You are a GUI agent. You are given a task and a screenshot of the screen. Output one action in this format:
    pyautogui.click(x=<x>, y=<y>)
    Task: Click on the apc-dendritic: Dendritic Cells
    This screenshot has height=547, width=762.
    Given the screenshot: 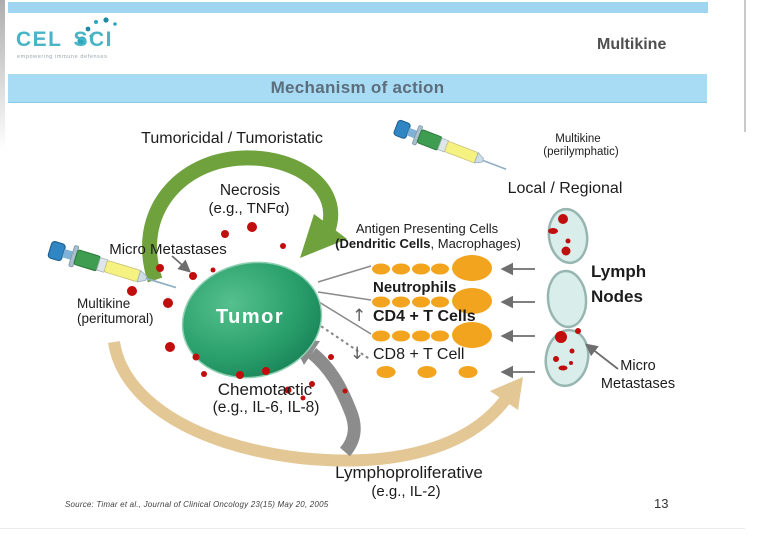 What is the action you would take?
    pyautogui.click(x=385, y=243)
    